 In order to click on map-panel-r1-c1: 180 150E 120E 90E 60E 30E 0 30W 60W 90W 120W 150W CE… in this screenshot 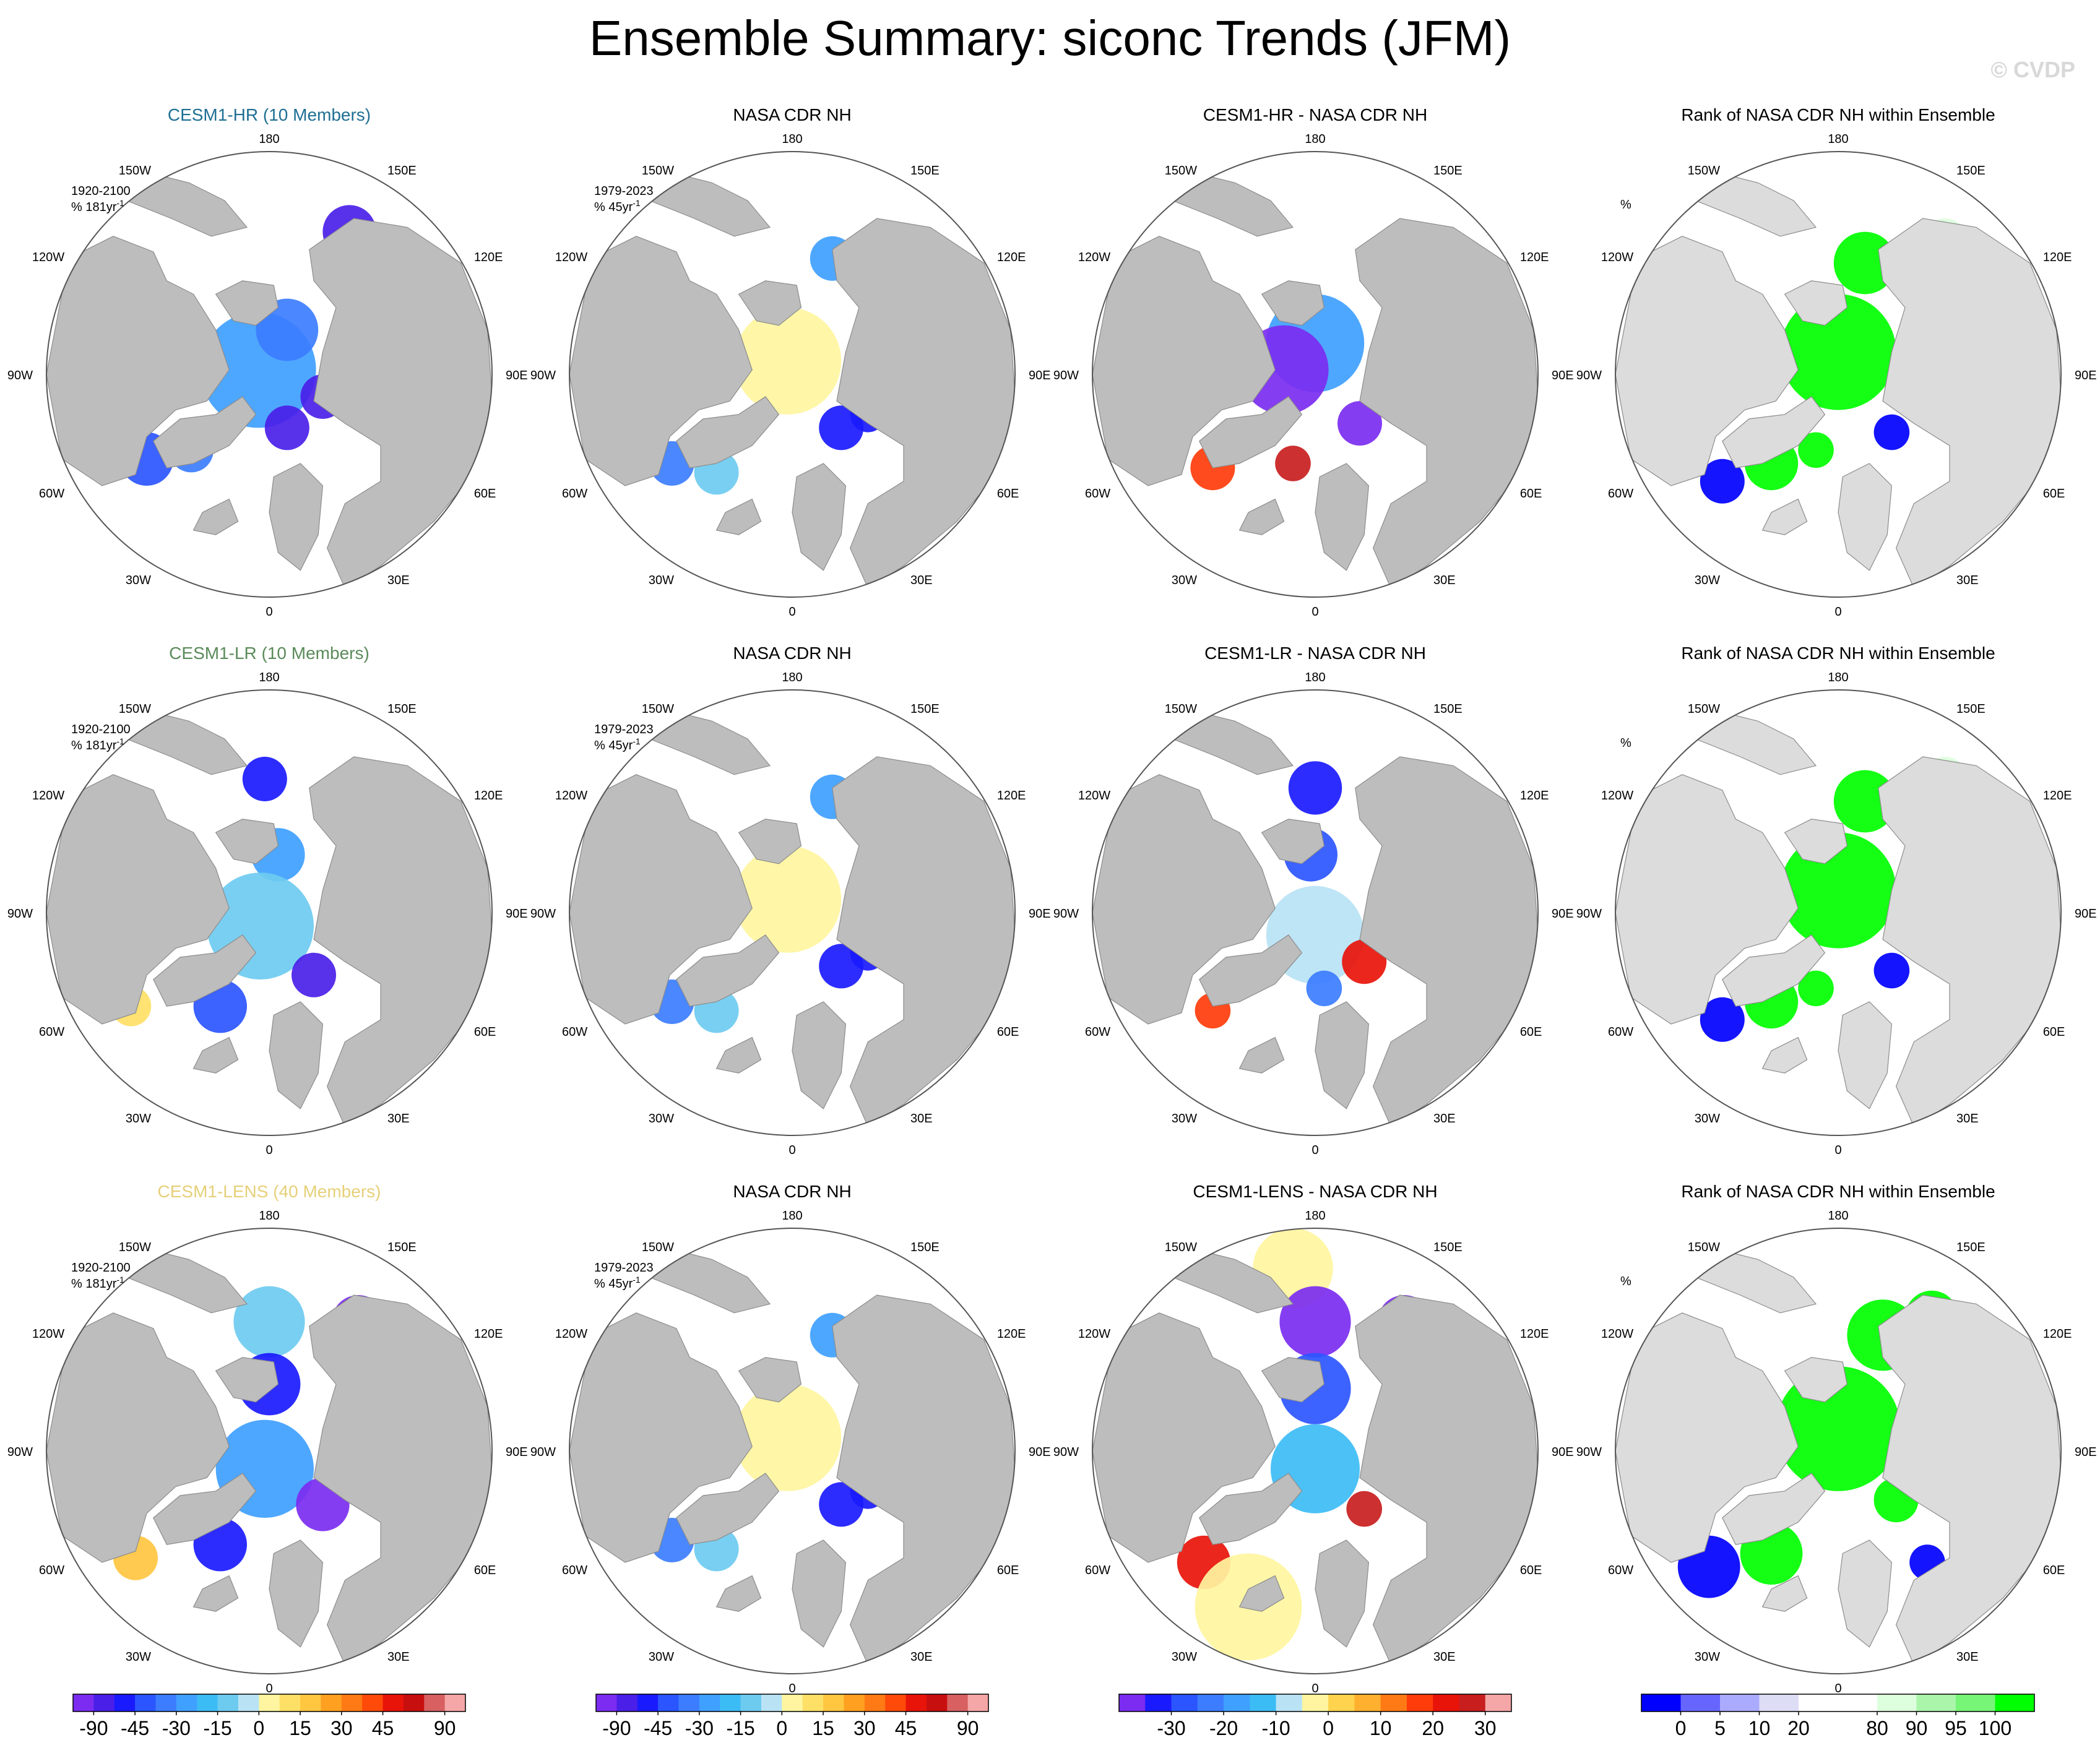, I will do `click(267, 362)`.